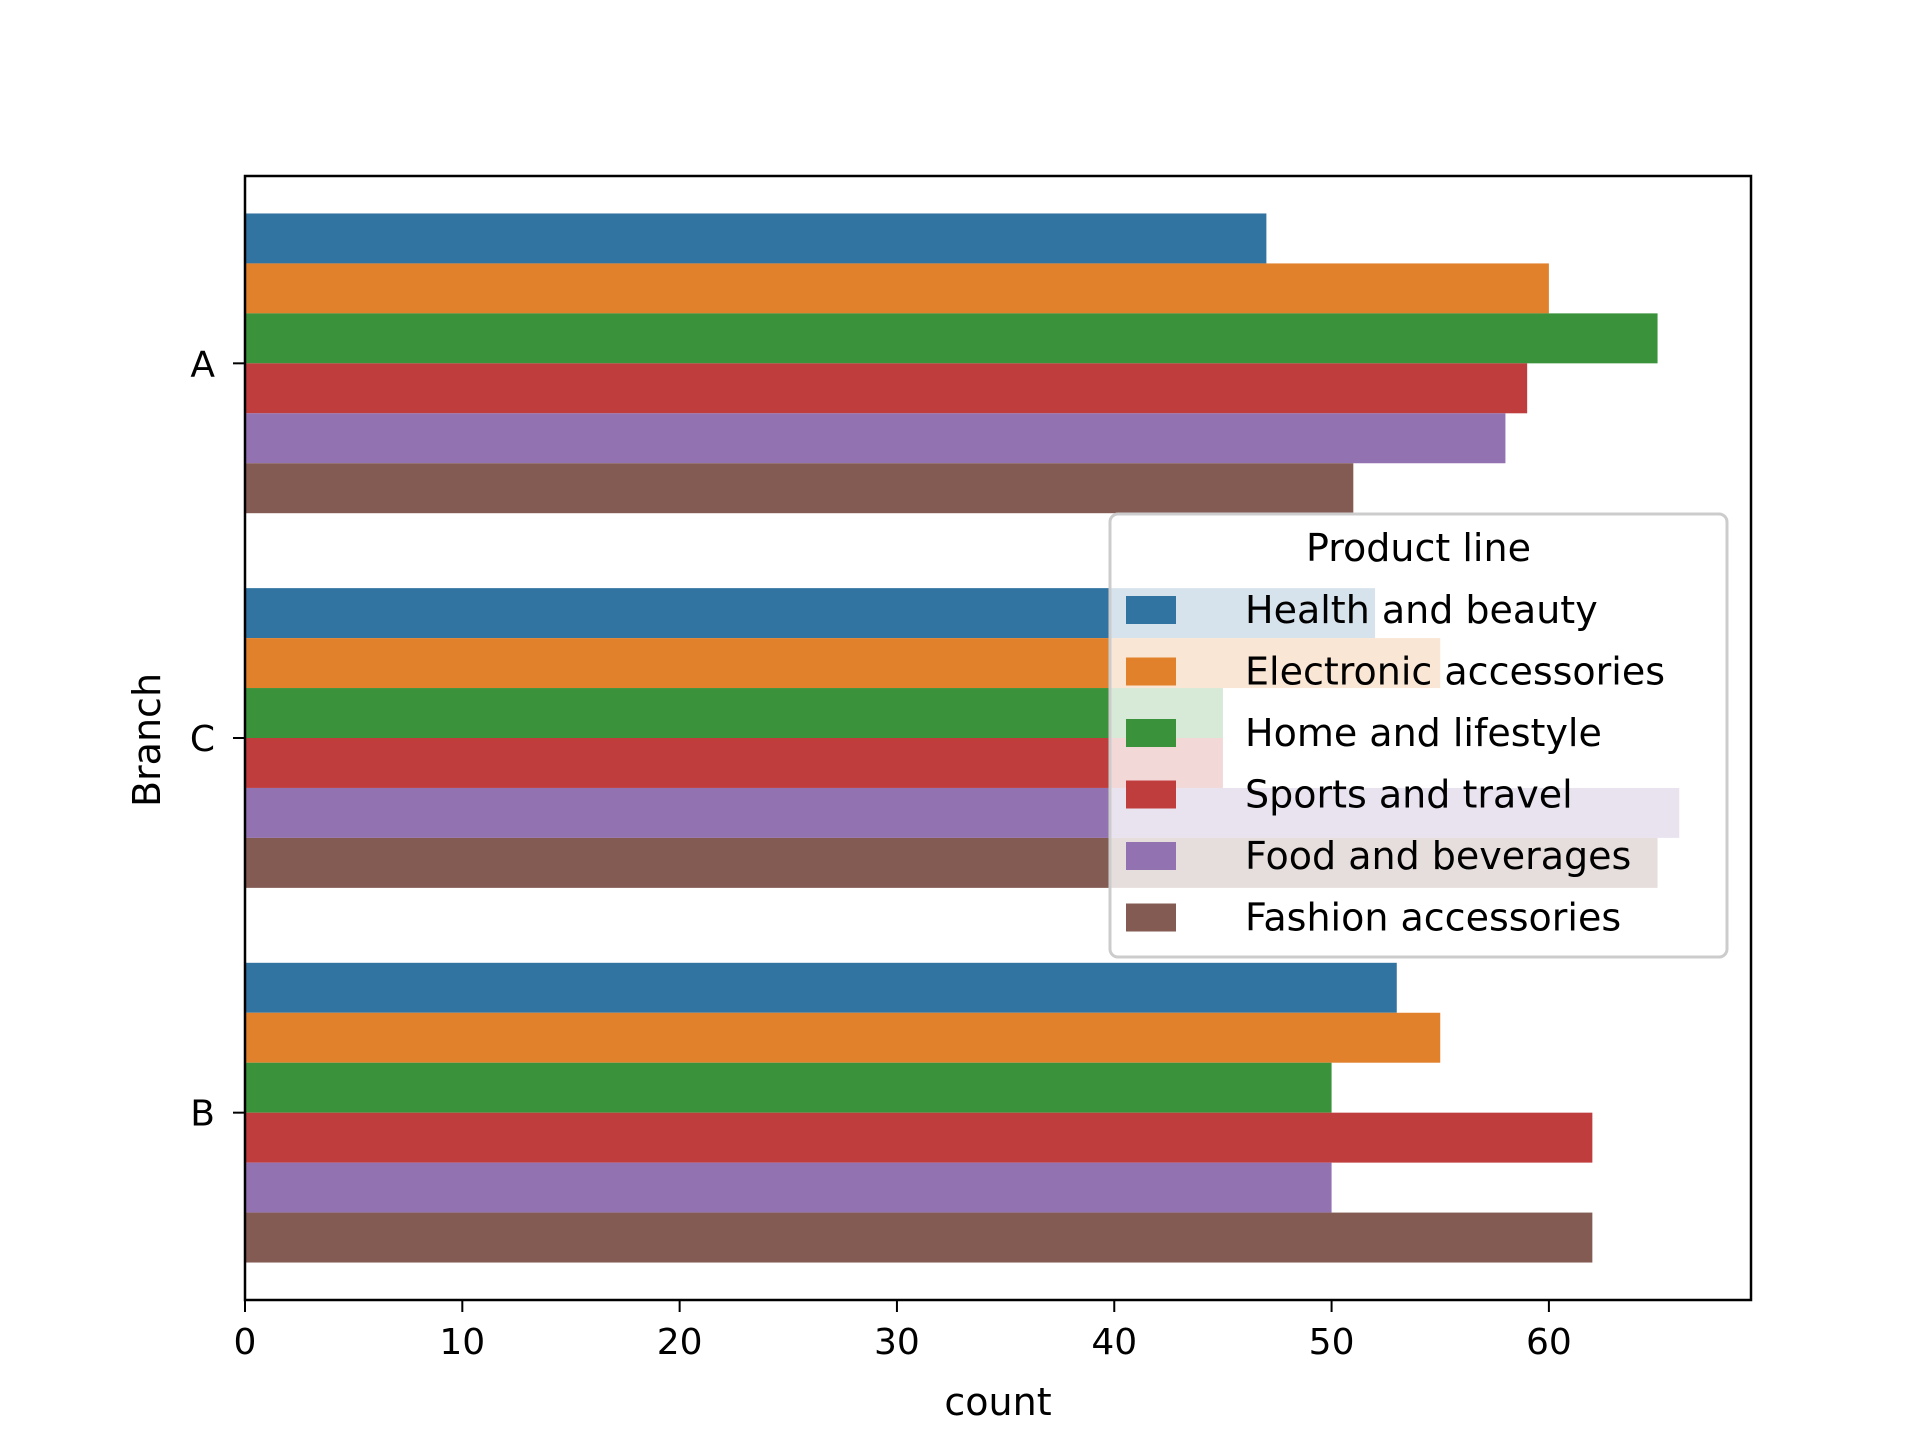 This screenshot has height=1445, width=1920. I want to click on x-ticks: 0 10 20 30 40 50 60, so click(903, 1331).